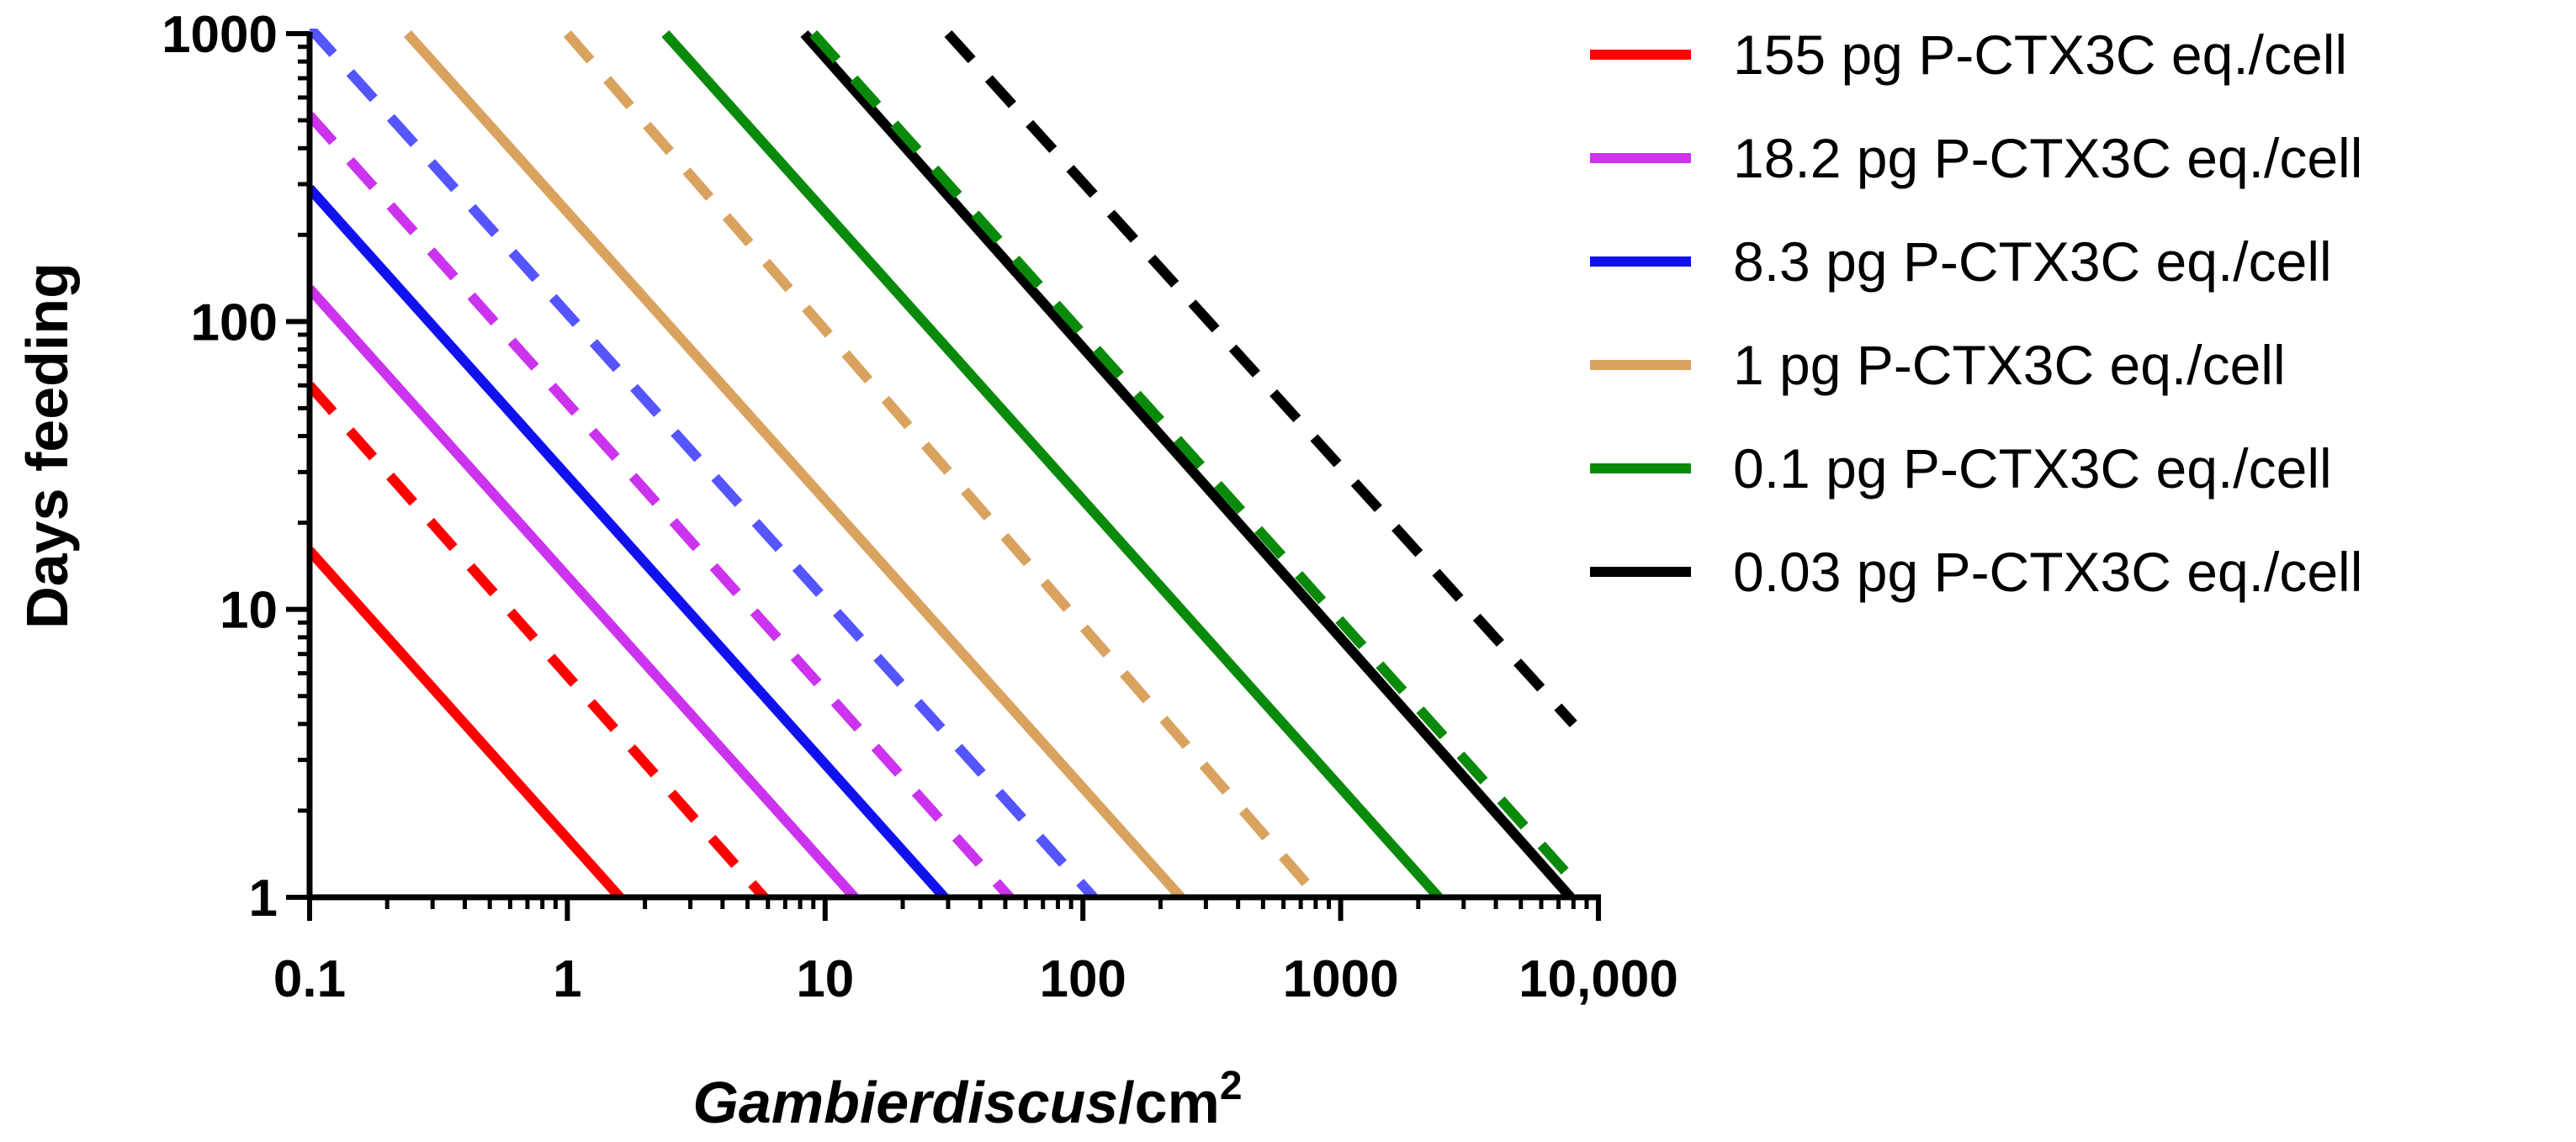 Image resolution: width=2576 pixels, height=1142 pixels. Describe the element at coordinates (1231, 1086) in the screenshot. I see `x-axis-title-sup: 2` at that location.